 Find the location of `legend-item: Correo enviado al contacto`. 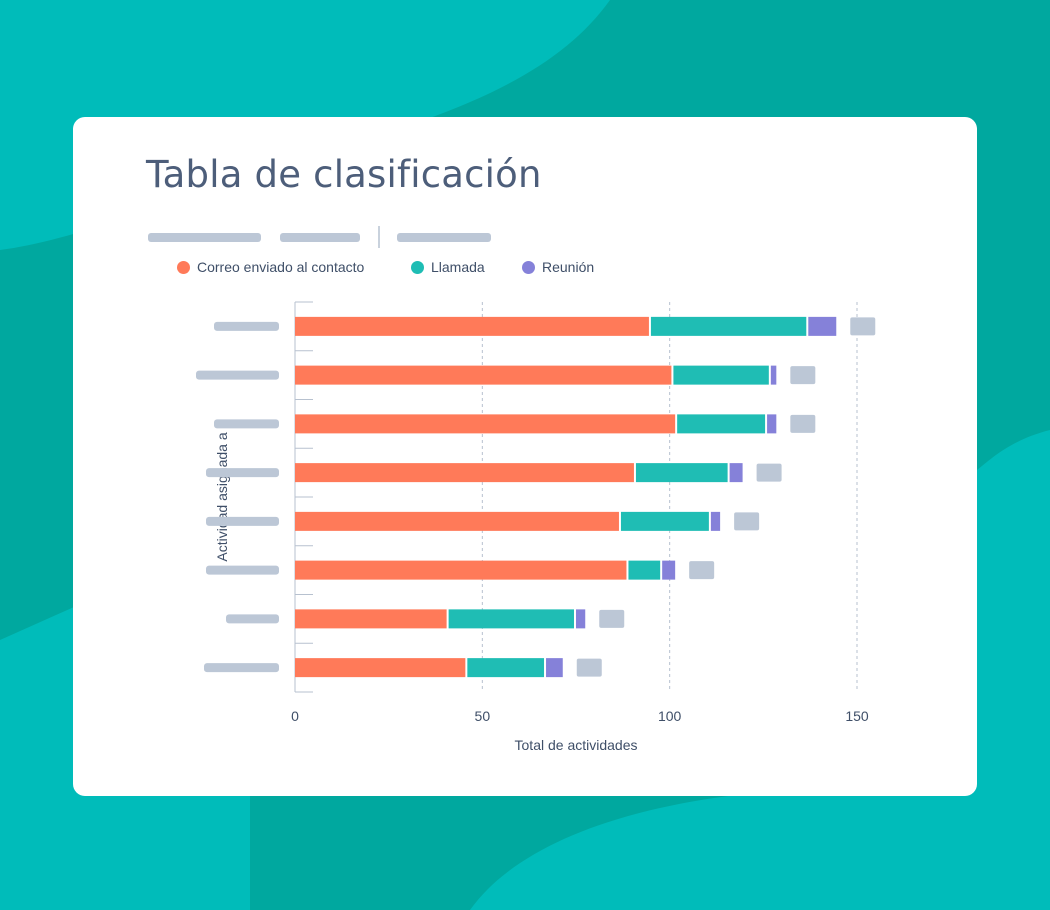

legend-item: Correo enviado al contacto is located at coordinates (270, 267).